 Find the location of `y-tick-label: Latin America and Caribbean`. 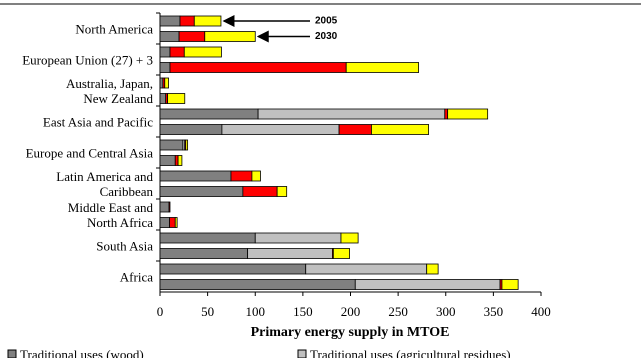

y-tick-label: Latin America and Caribbean is located at coordinates (104, 183).